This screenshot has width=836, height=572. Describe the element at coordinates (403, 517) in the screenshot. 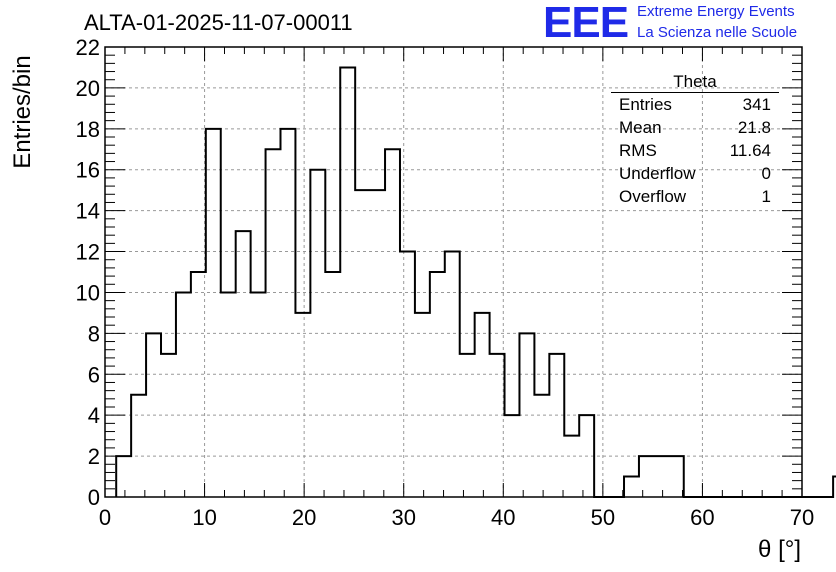

I see `x-tick-label: 30` at that location.